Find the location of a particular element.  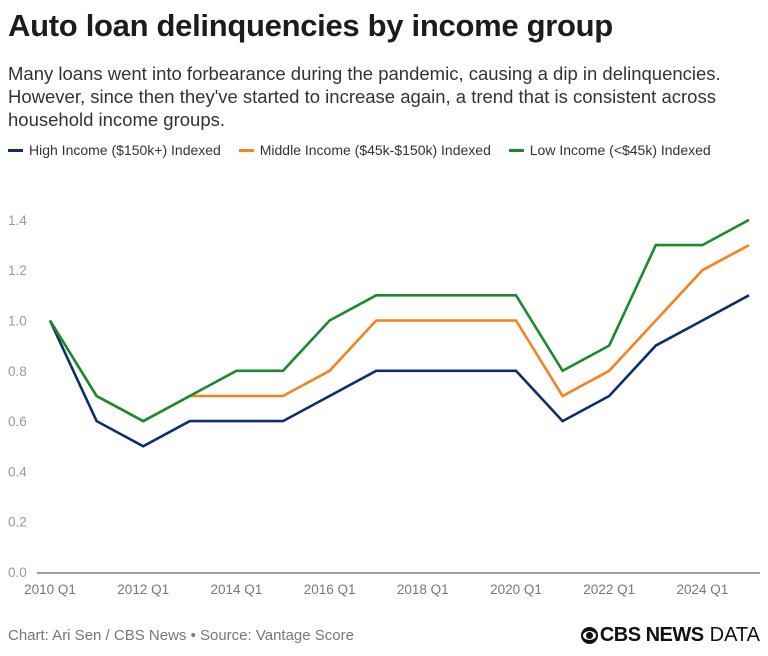

legend-item-low-income: Low Income (<$45k) Indexed is located at coordinates (609, 150).